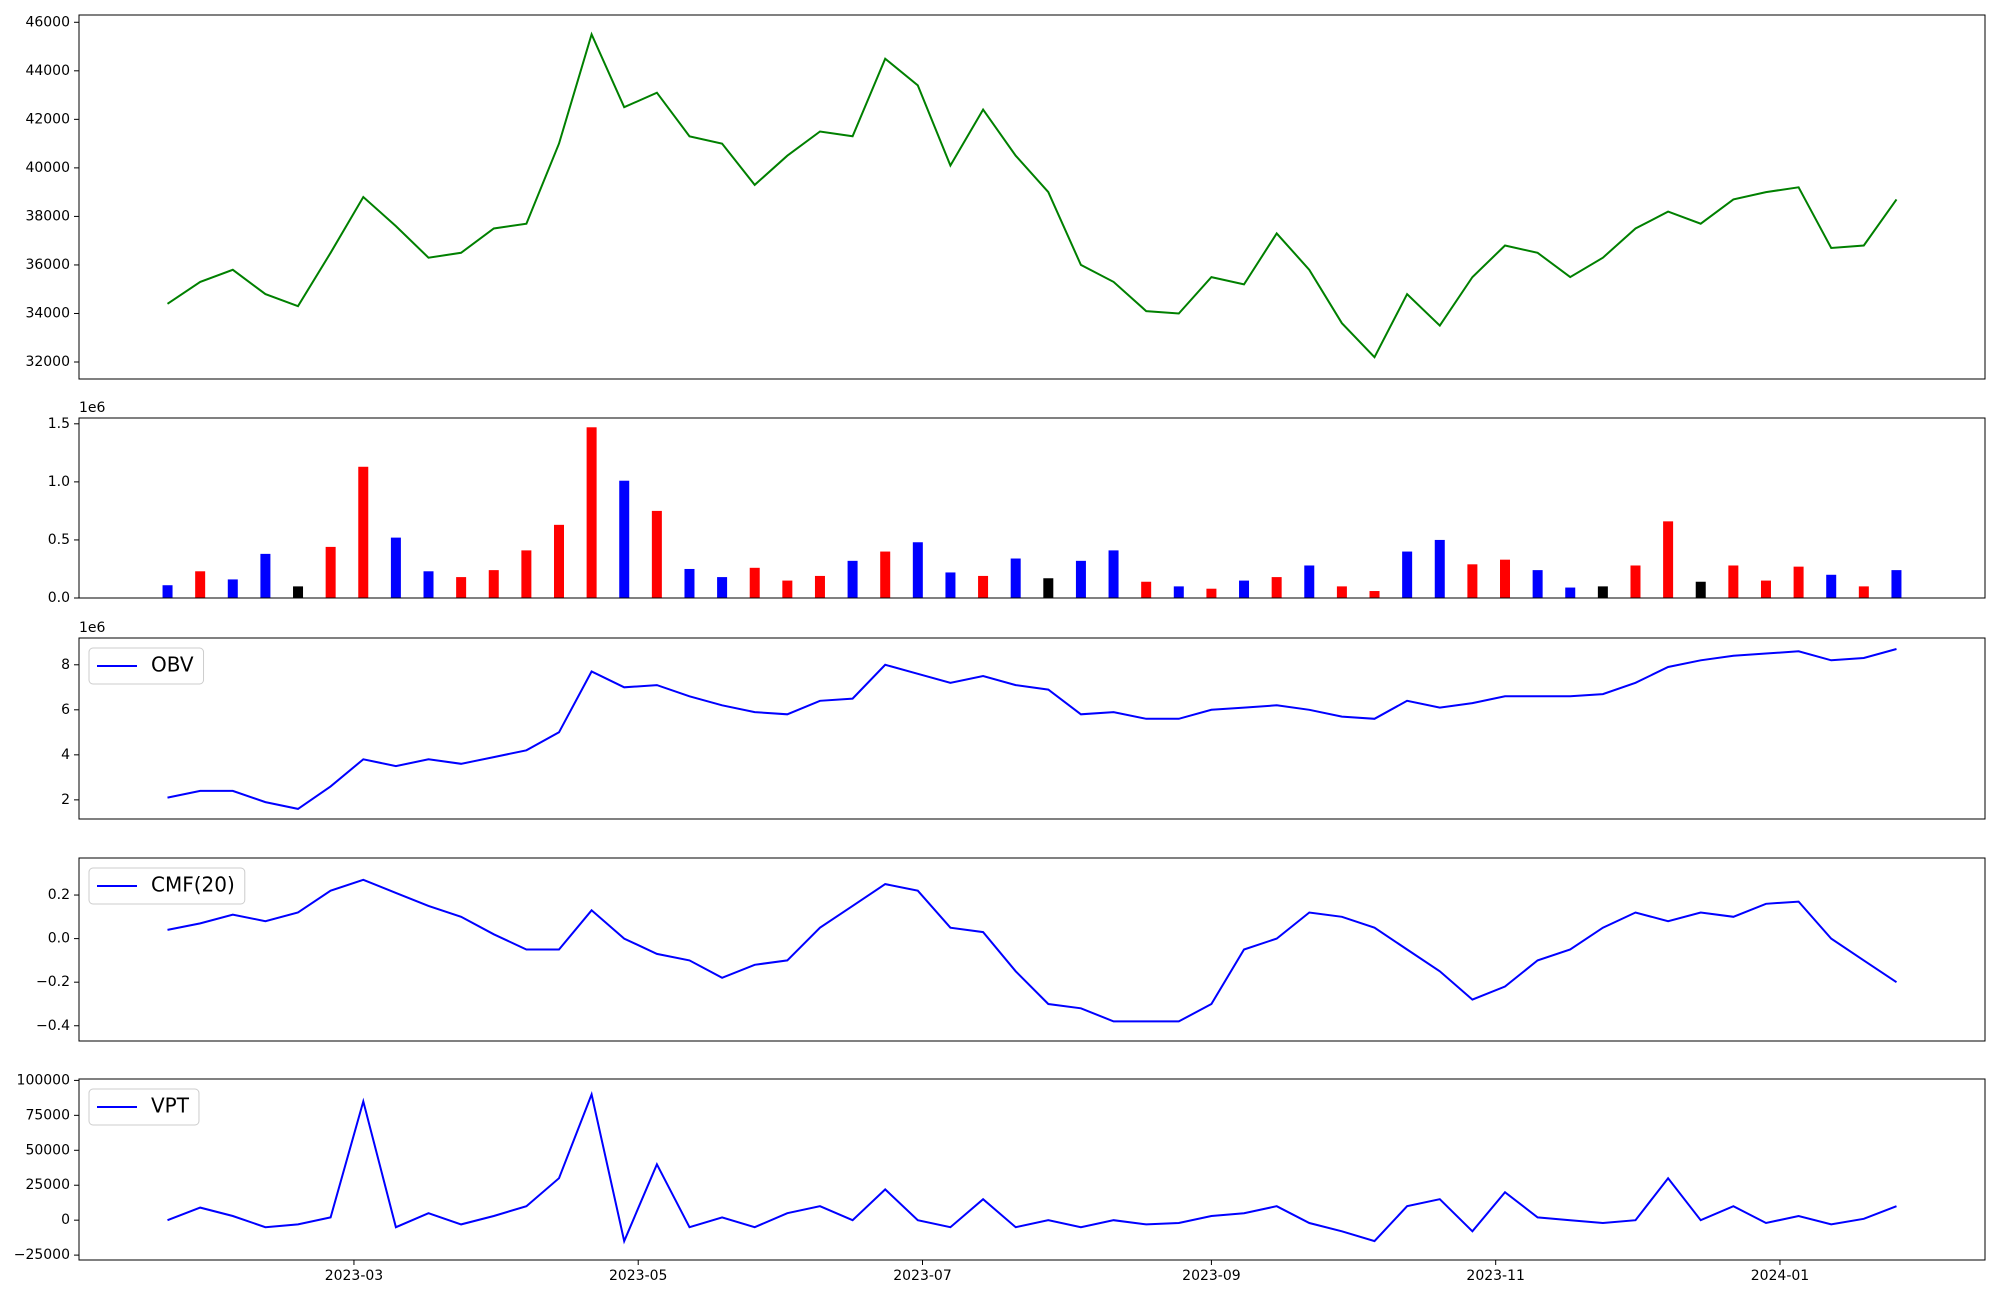 Image resolution: width=2000 pixels, height=1300 pixels. What do you see at coordinates (65, 665) in the screenshot?
I see `y-tick-label: 8` at bounding box center [65, 665].